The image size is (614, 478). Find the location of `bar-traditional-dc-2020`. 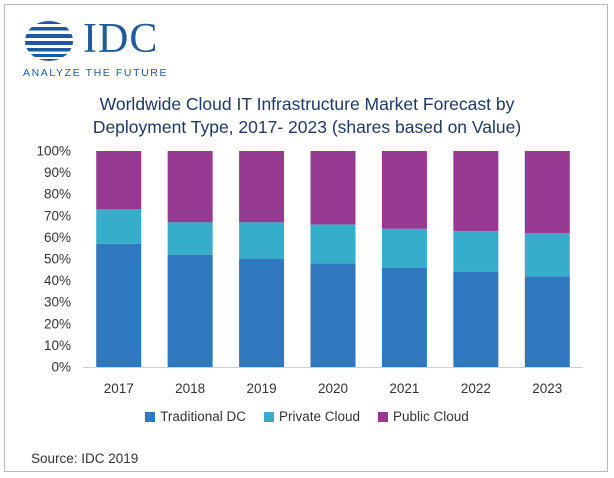

bar-traditional-dc-2020 is located at coordinates (333, 315).